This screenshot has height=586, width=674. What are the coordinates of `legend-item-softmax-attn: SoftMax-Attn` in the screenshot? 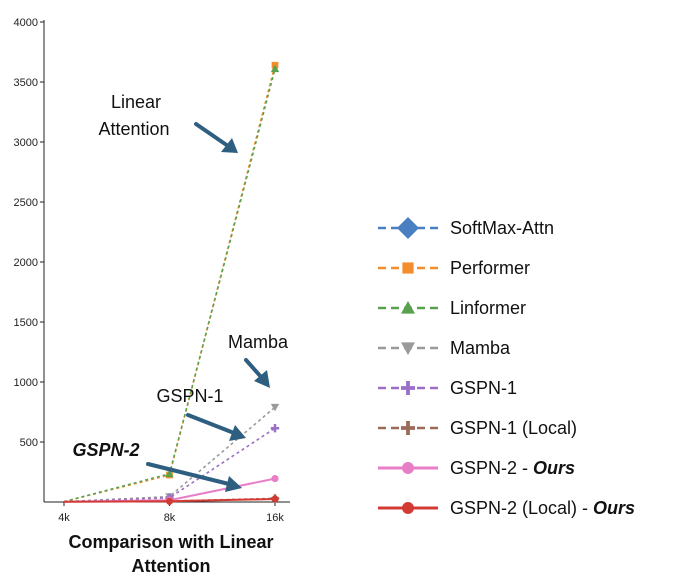 It's located at (466, 228).